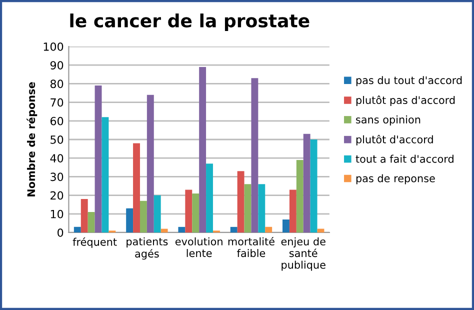 This screenshot has height=310, width=474. I want to click on x-tick-label: enjeu de santé publique, so click(303, 254).